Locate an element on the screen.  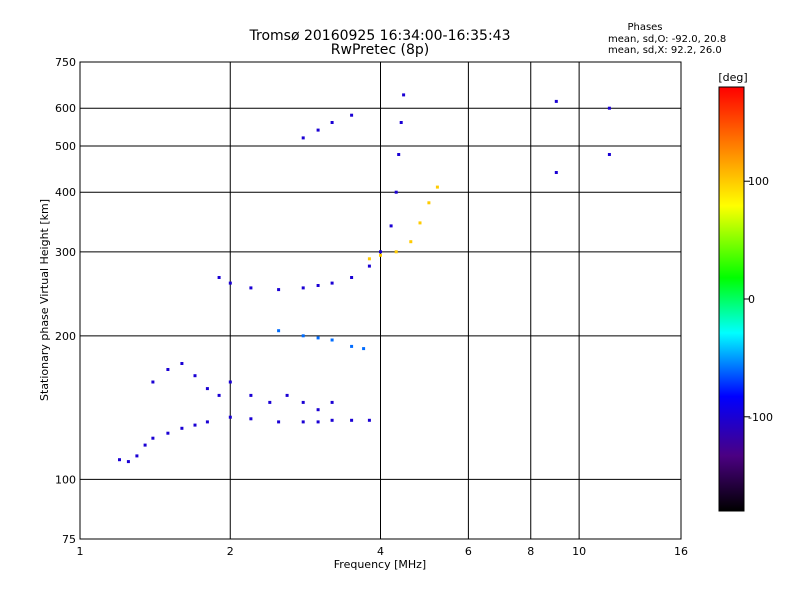
y-tick-label: 750 is located at coordinates (65, 62).